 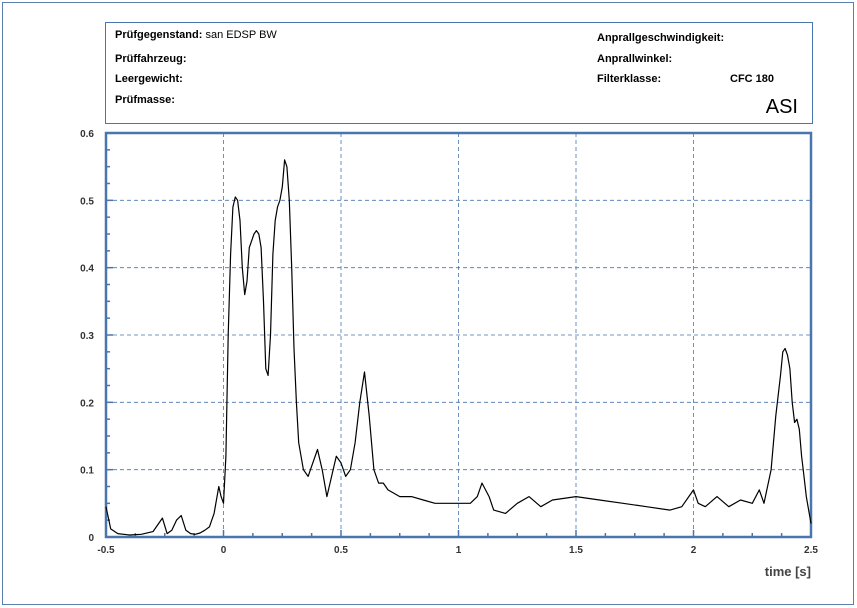 I want to click on y-tick-label: 0.4, so click(x=87, y=269).